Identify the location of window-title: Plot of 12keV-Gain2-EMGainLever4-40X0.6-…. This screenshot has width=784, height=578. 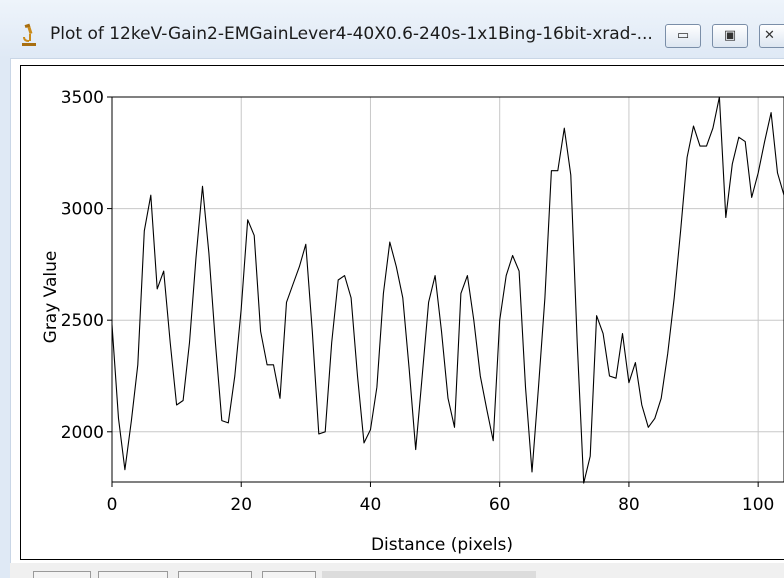
(351, 34).